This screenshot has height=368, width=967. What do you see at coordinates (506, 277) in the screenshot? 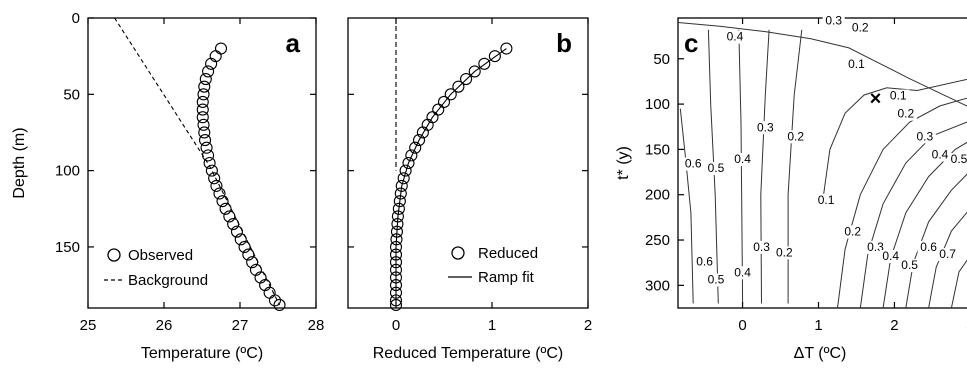
I see `legend-ramp-label: Ramp fit` at bounding box center [506, 277].